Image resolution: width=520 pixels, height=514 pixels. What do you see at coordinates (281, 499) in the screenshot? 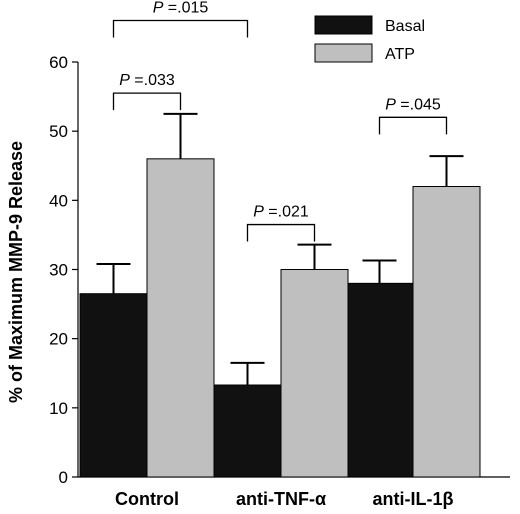
I see `x-category-label: anti-TNF-α` at bounding box center [281, 499].